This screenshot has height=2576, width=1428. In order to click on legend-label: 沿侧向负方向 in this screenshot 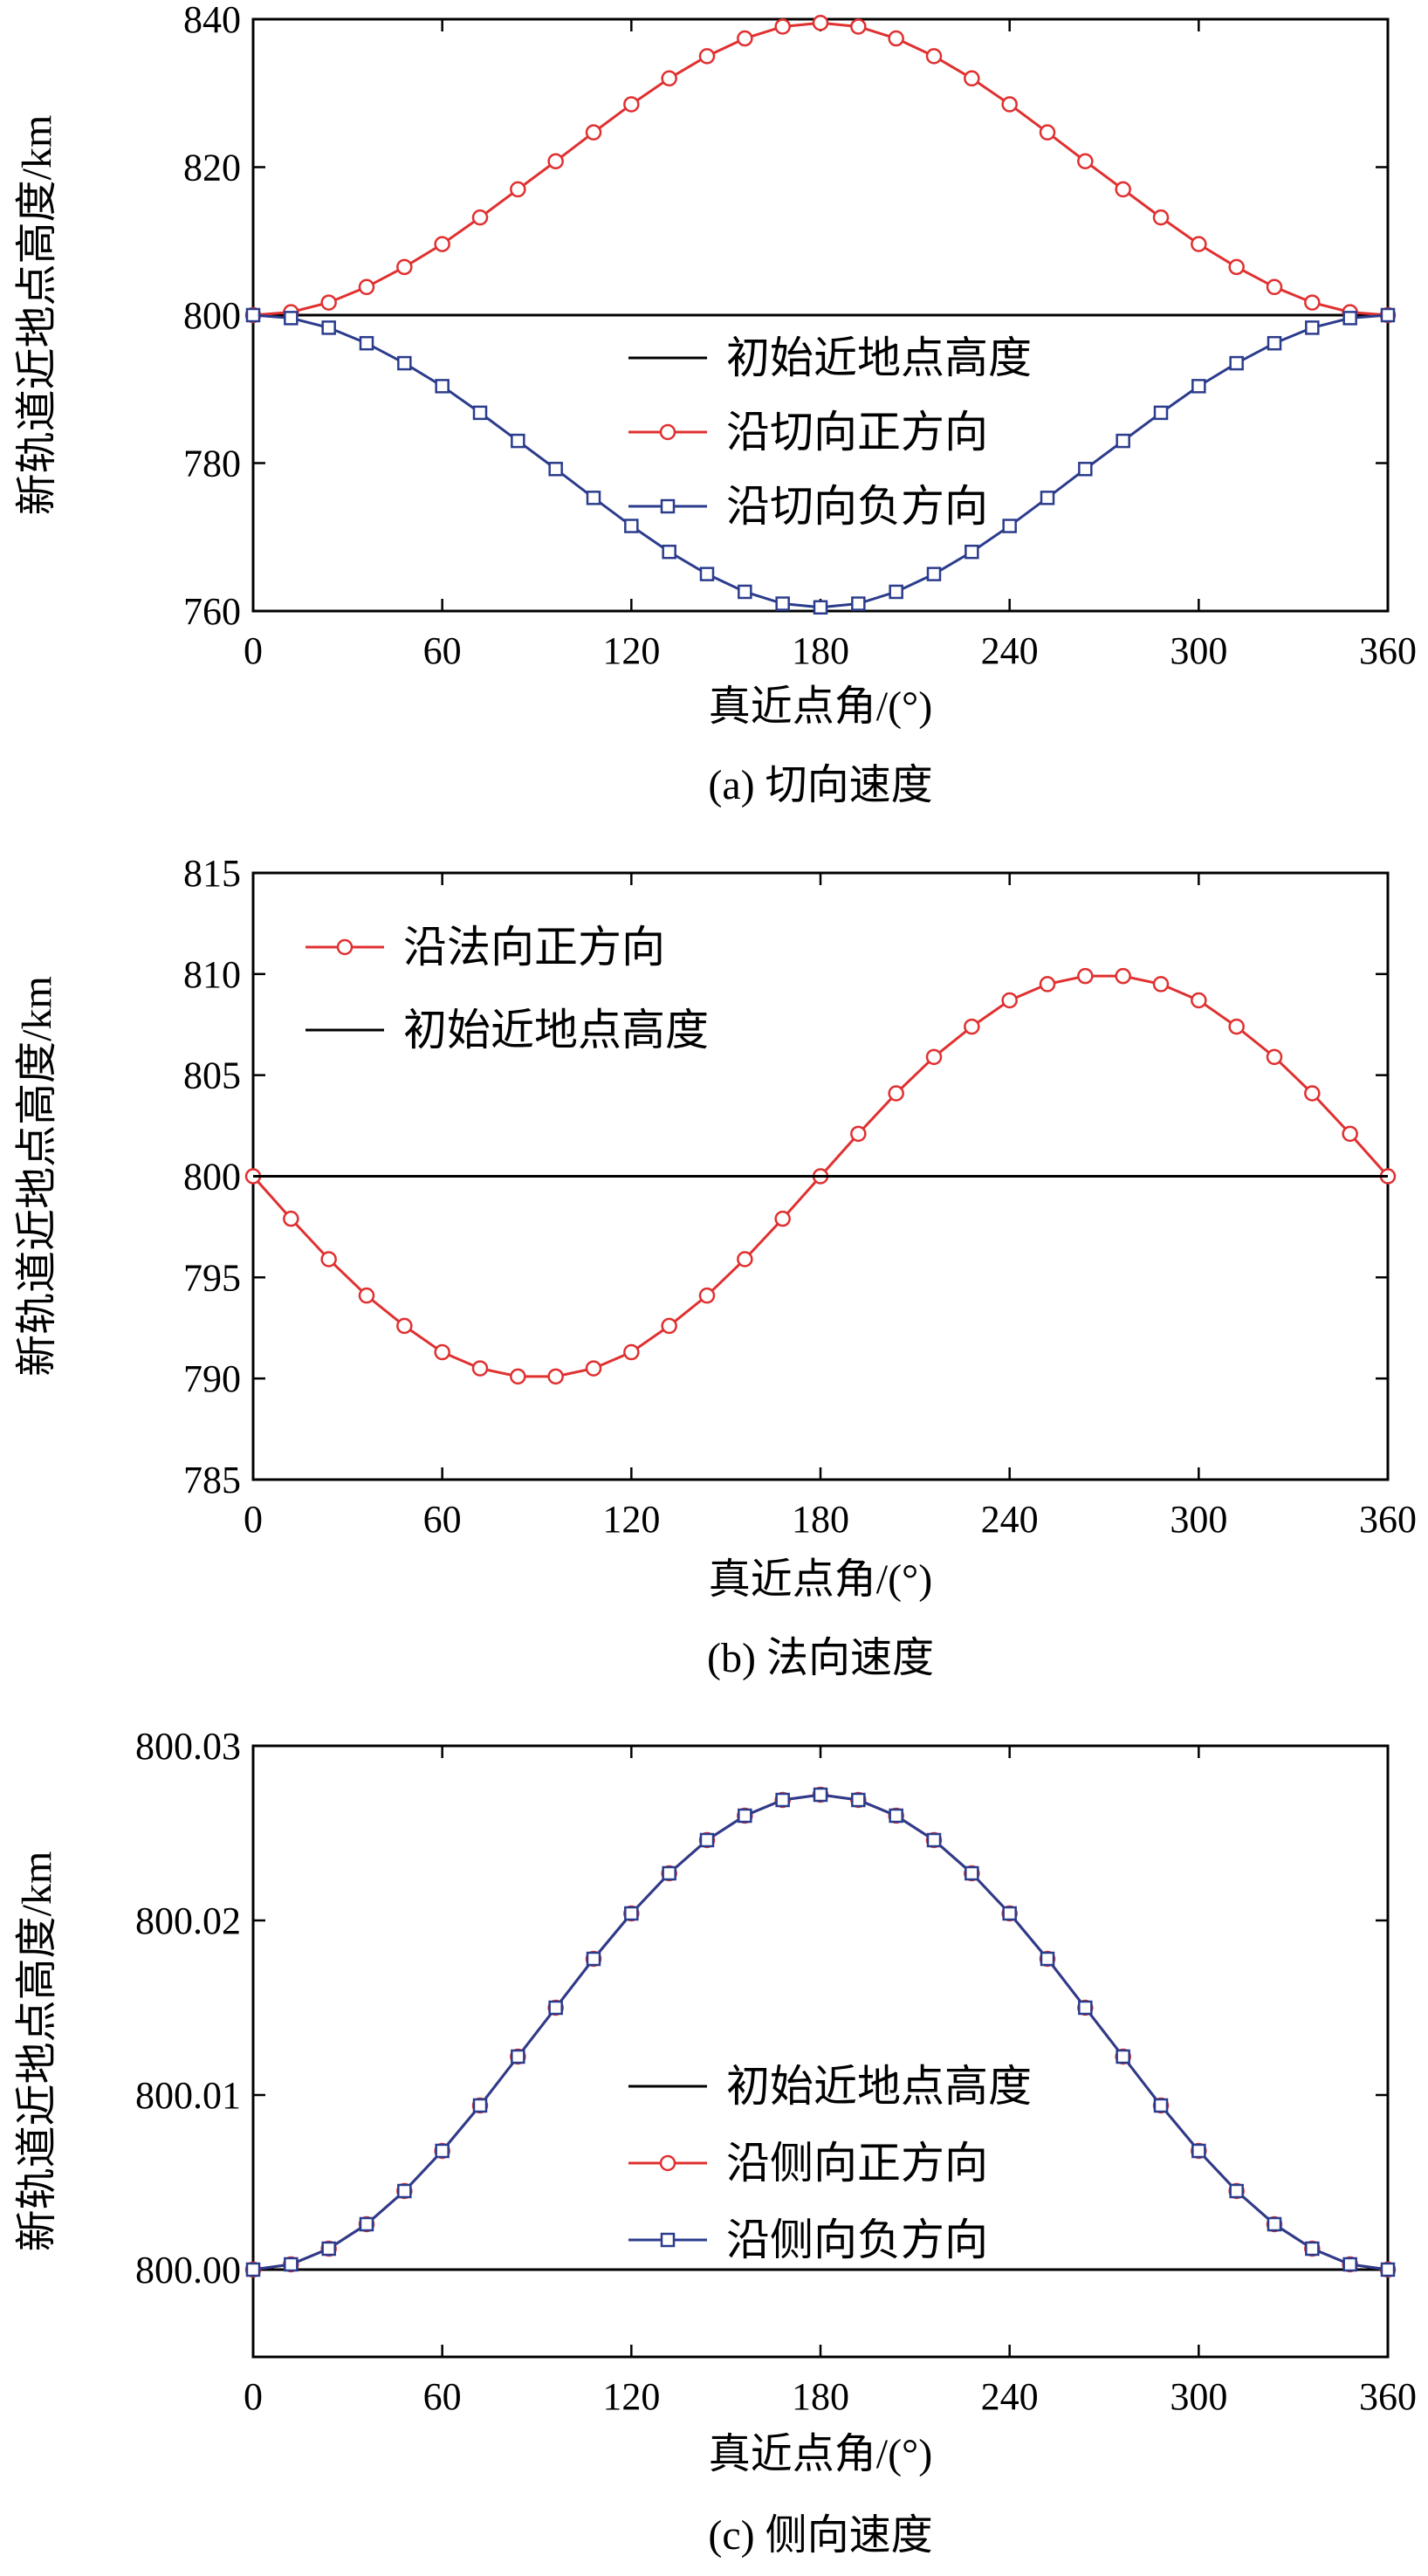, I will do `click(857, 2240)`.